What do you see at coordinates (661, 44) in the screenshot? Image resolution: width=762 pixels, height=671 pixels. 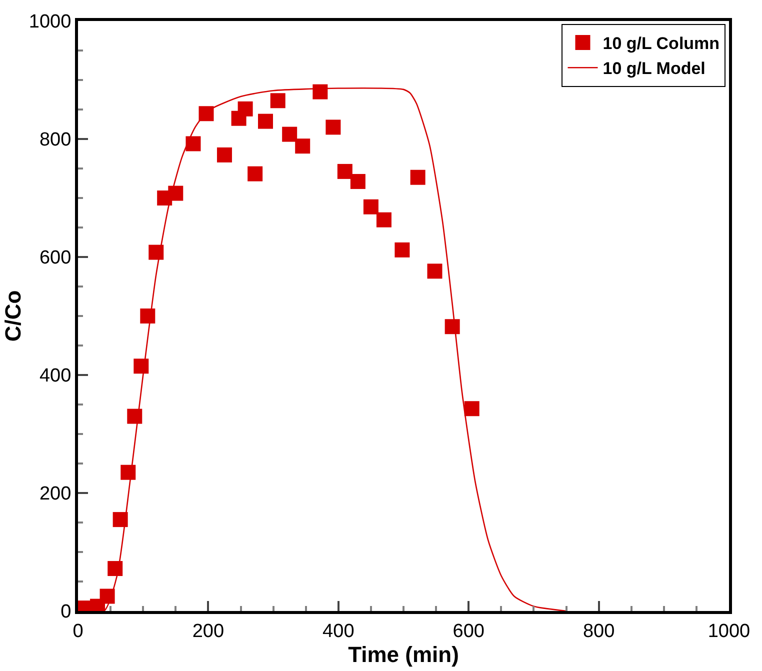 I see `legend-label: 10 g/L Column` at bounding box center [661, 44].